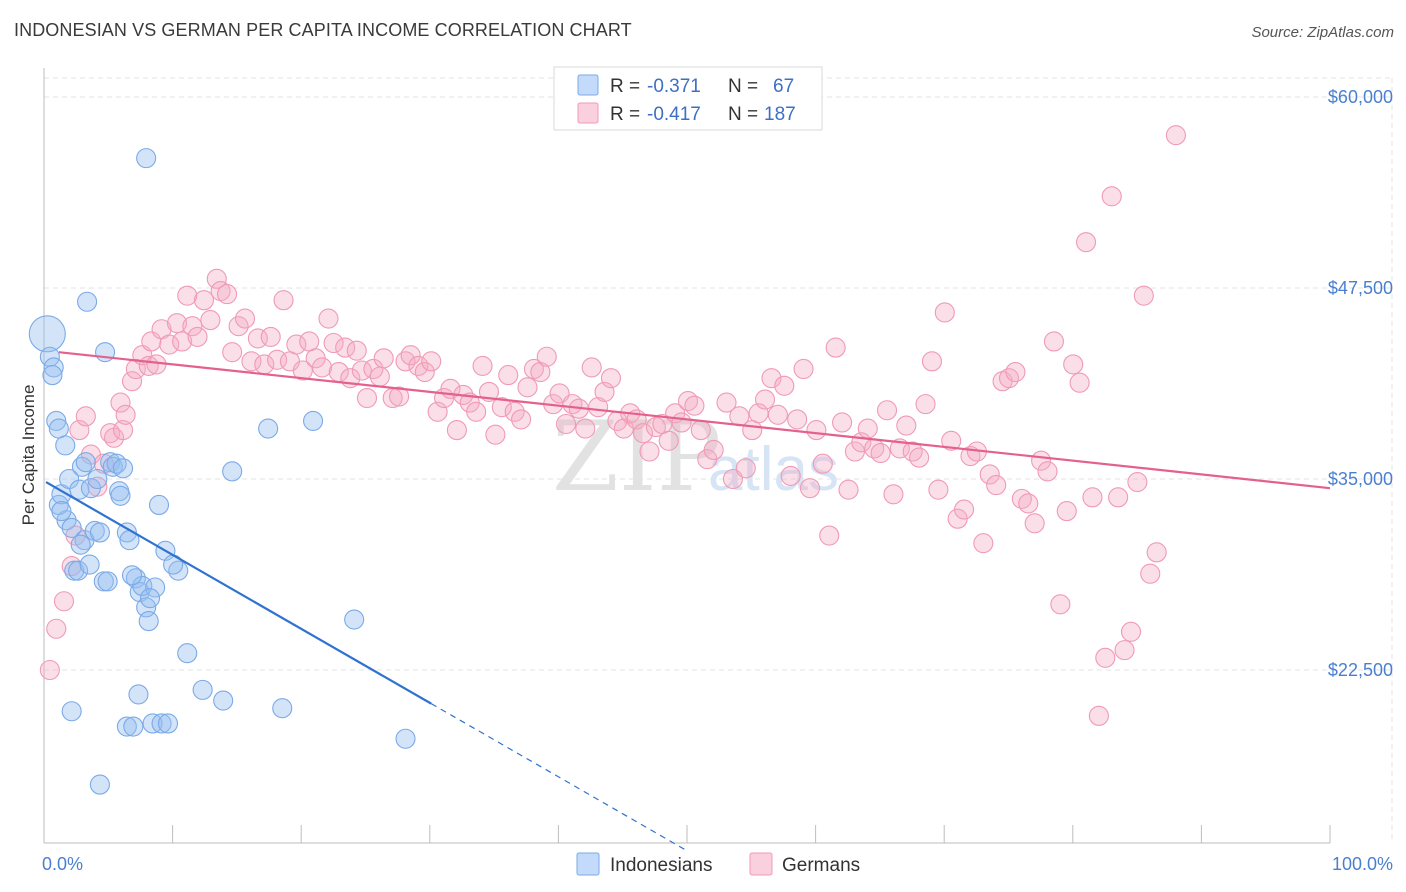  What do you see at coordinates (761, 864) in the screenshot?
I see `legend-germans-swatch` at bounding box center [761, 864].